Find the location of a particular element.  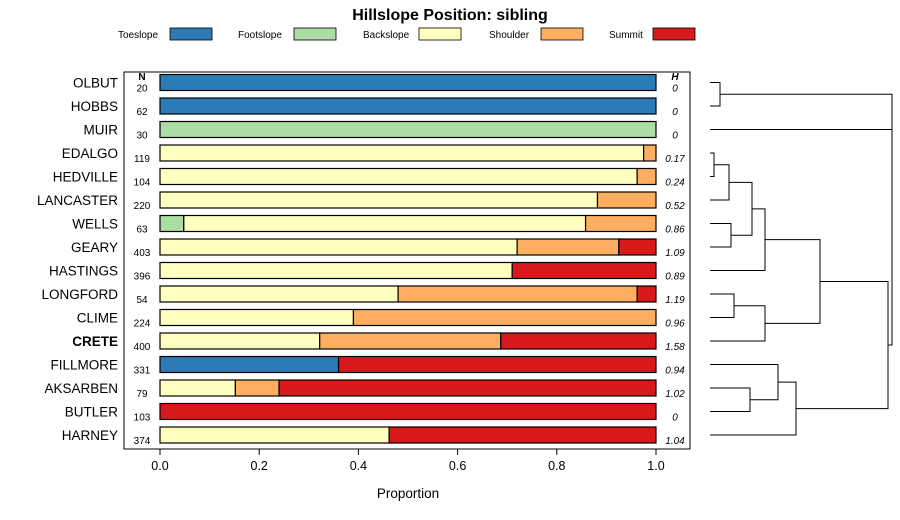

row-hobbs: HOBBS 62 0 is located at coordinates (374, 107).